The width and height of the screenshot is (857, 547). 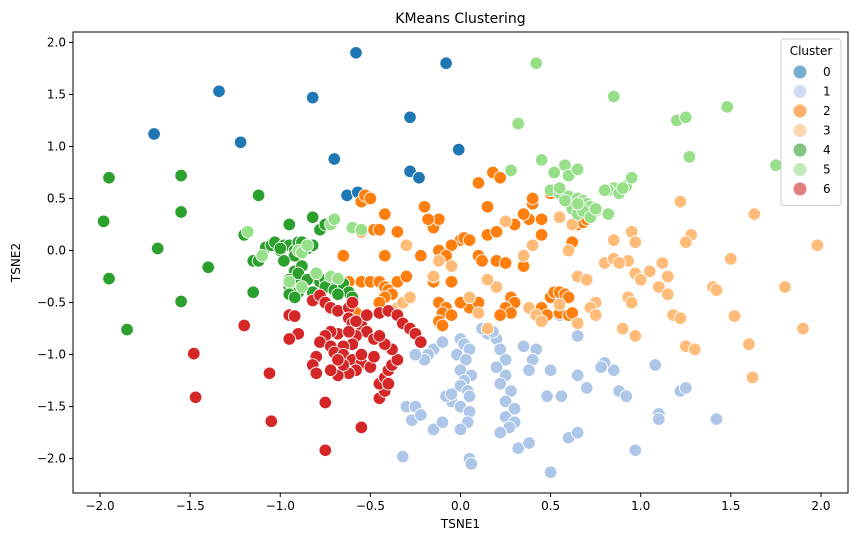 What do you see at coordinates (811, 122) in the screenshot?
I see `legend-box` at bounding box center [811, 122].